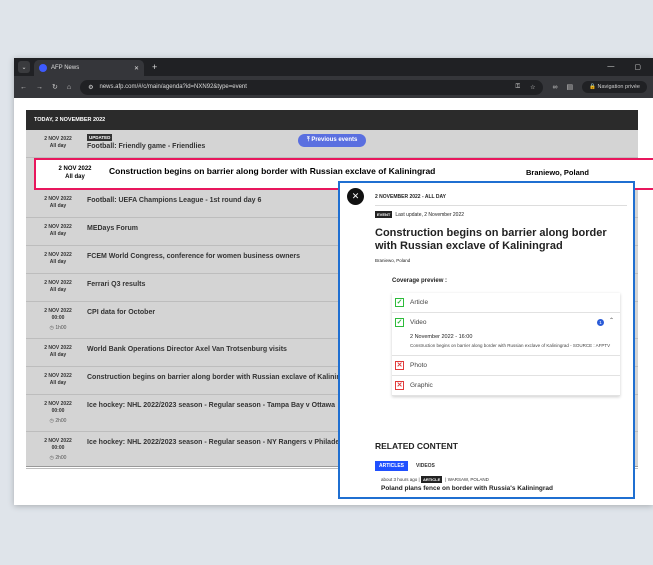  I want to click on afp-favicon-icon, so click(43, 68).